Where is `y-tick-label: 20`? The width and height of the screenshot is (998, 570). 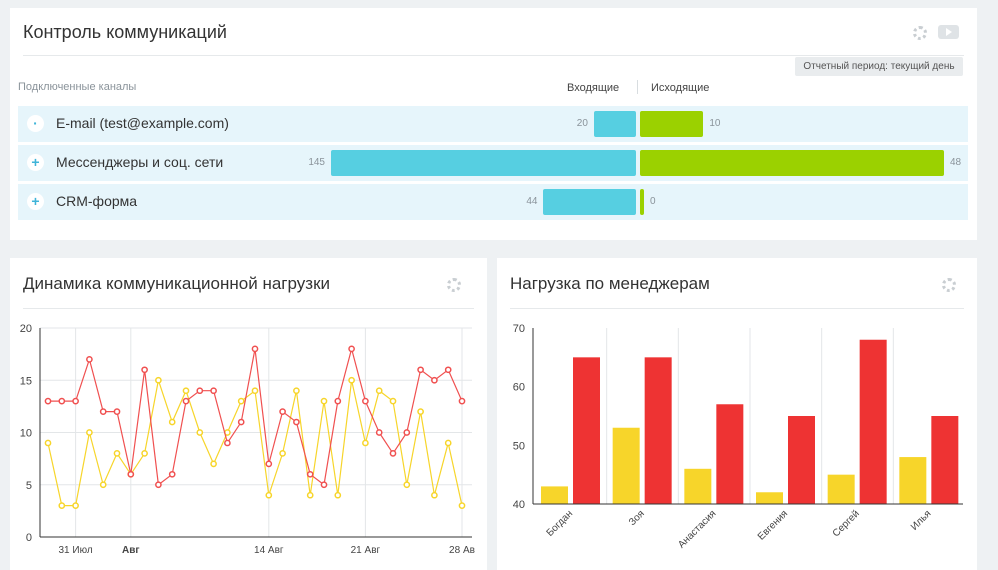 y-tick-label: 20 is located at coordinates (26, 329).